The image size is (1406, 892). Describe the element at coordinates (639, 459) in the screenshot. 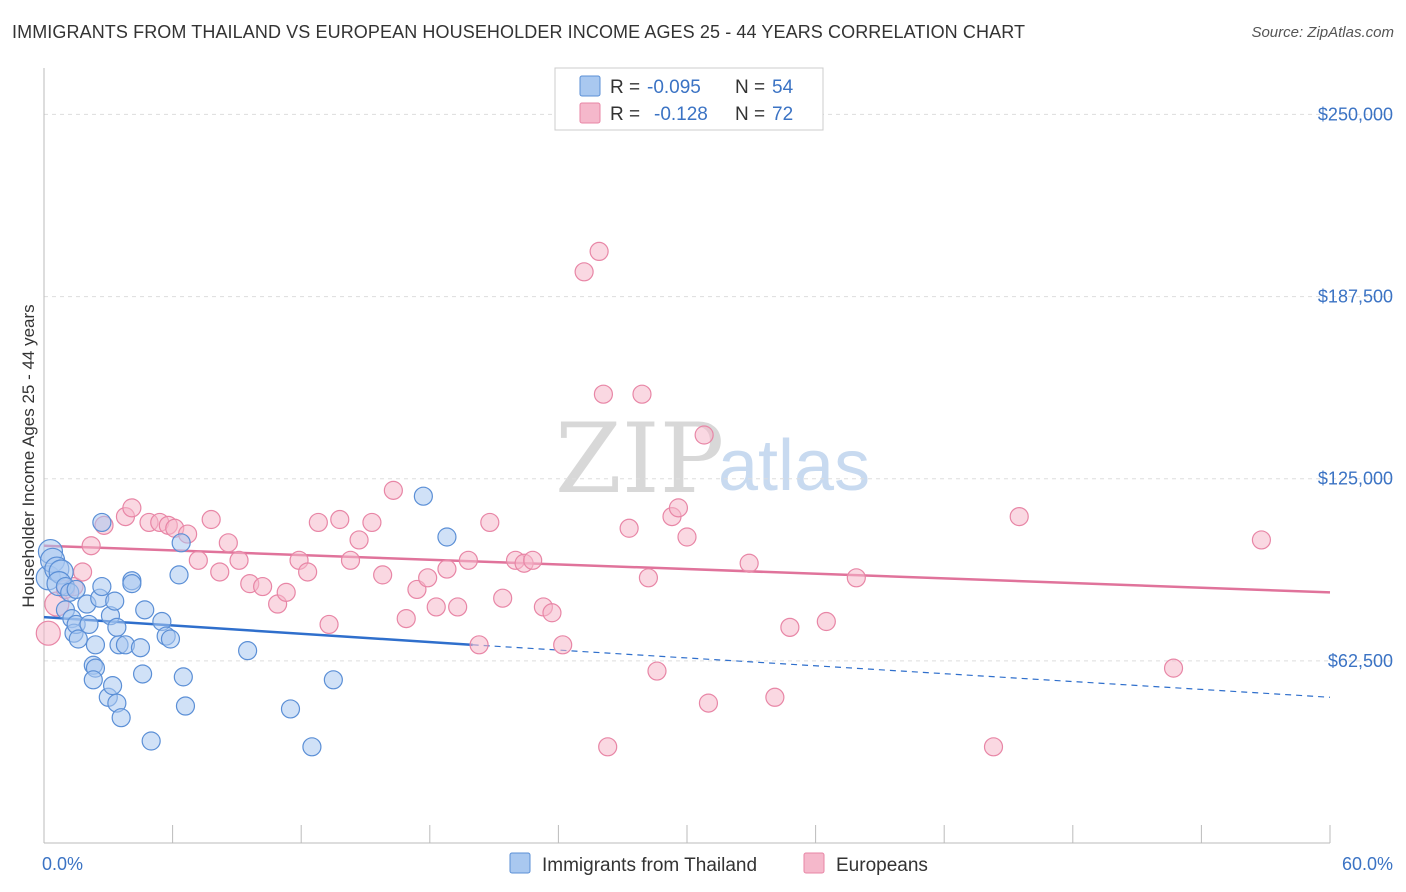

I see `watermark-zip: ZIP` at that location.